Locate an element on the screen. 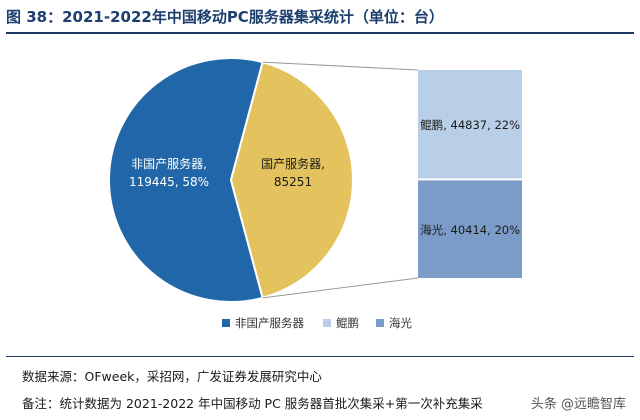  slice-domestic is located at coordinates (291, 180).